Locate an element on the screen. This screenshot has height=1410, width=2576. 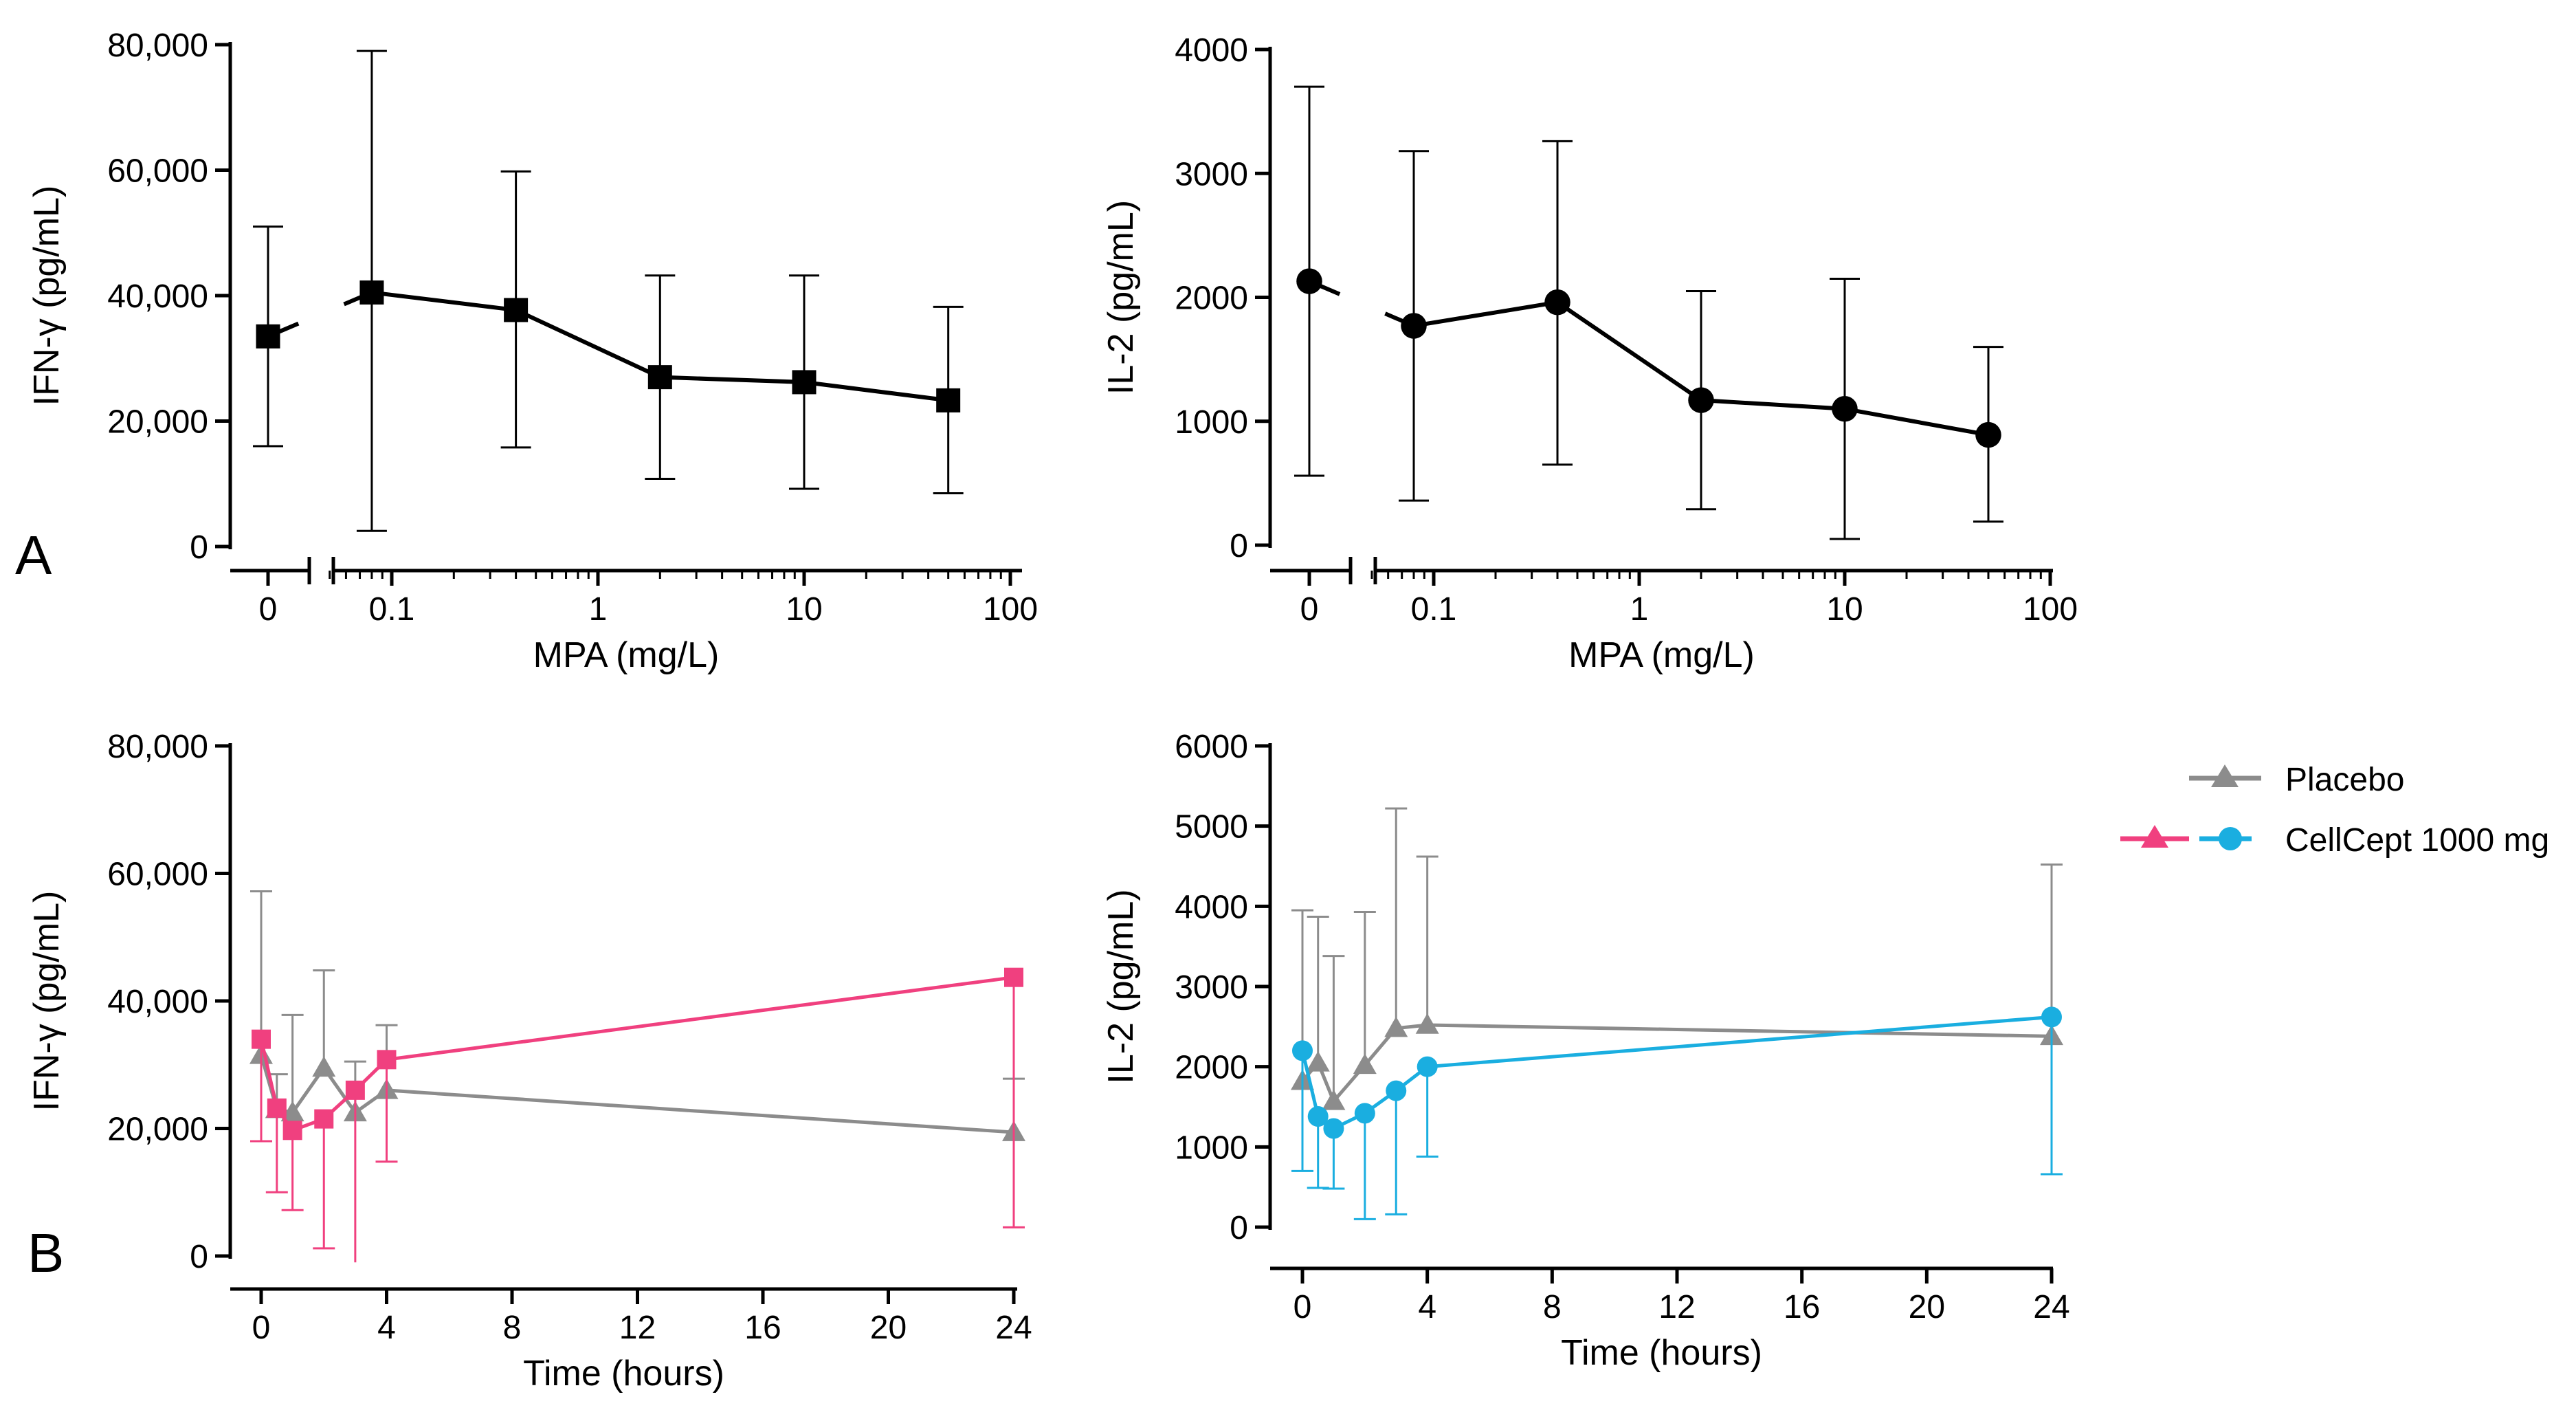
legend-cellcept-label: CellCept 1000 mg is located at coordinates (2417, 840).